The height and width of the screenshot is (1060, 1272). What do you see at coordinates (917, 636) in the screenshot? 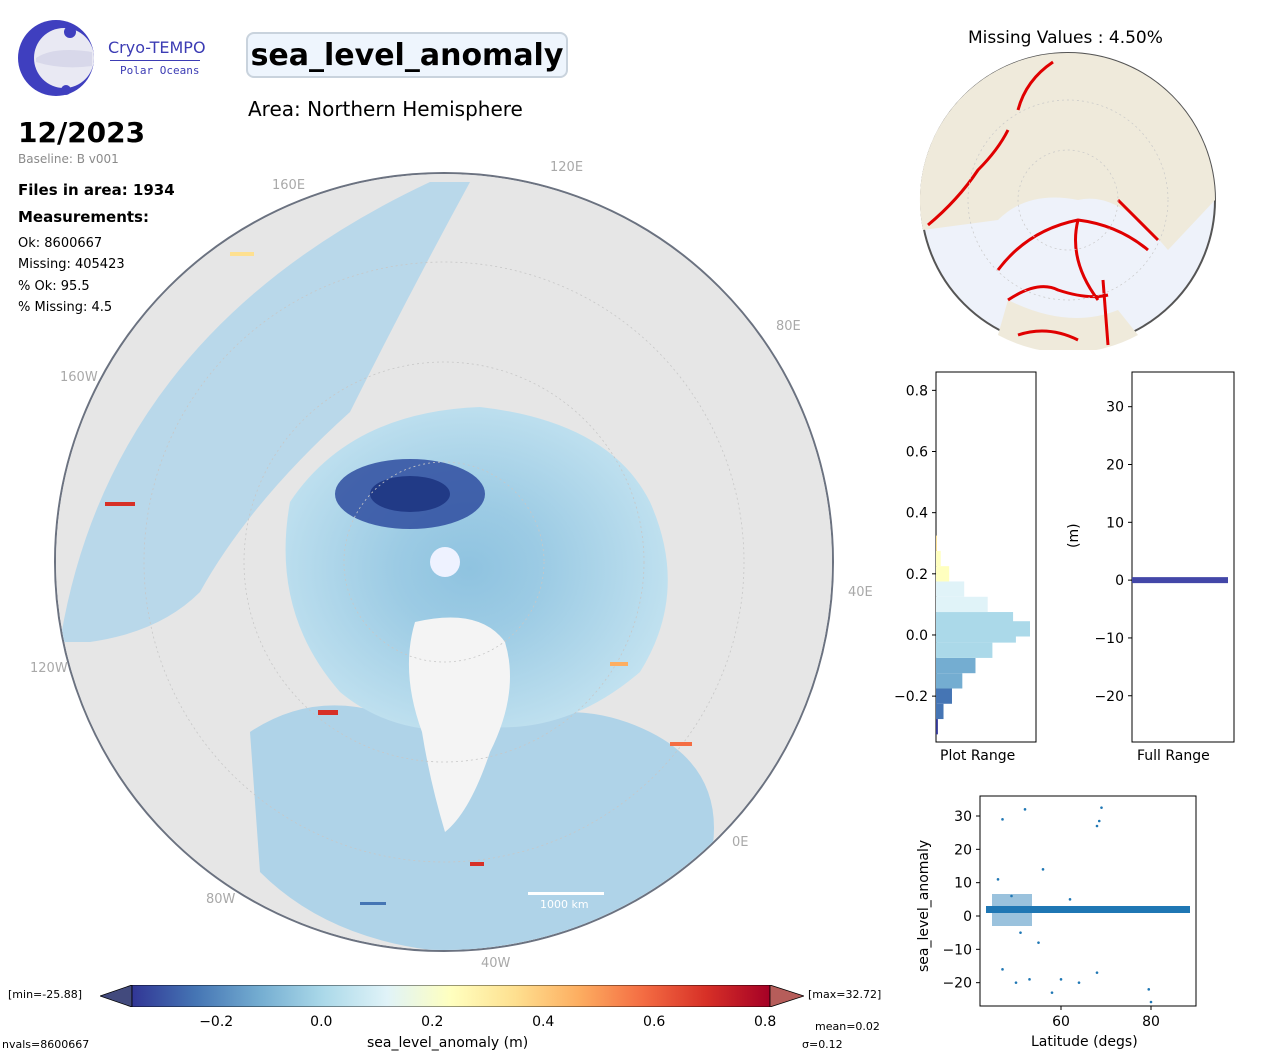
I see `ytick-label: 0.0` at bounding box center [917, 636].